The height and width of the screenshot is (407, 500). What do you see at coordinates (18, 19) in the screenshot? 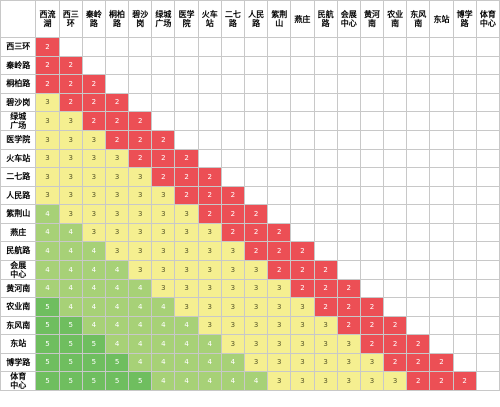
I see `corner-cell` at bounding box center [18, 19].